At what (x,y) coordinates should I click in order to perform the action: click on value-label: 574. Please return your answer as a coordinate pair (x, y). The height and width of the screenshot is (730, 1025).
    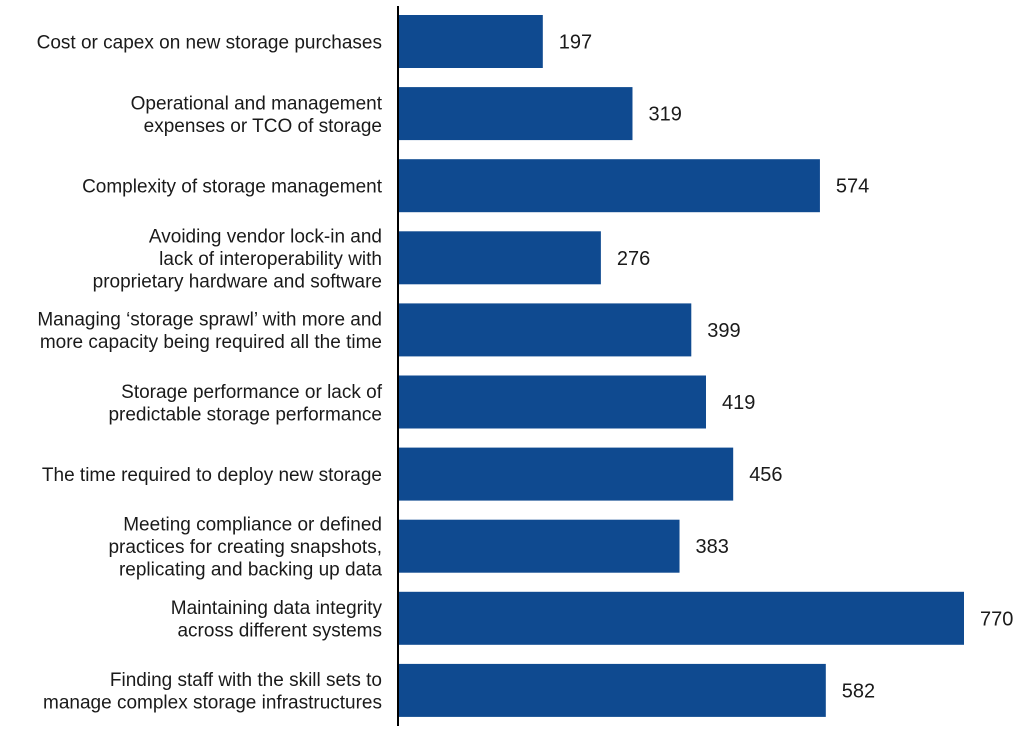
    Looking at the image, I should click on (852, 187).